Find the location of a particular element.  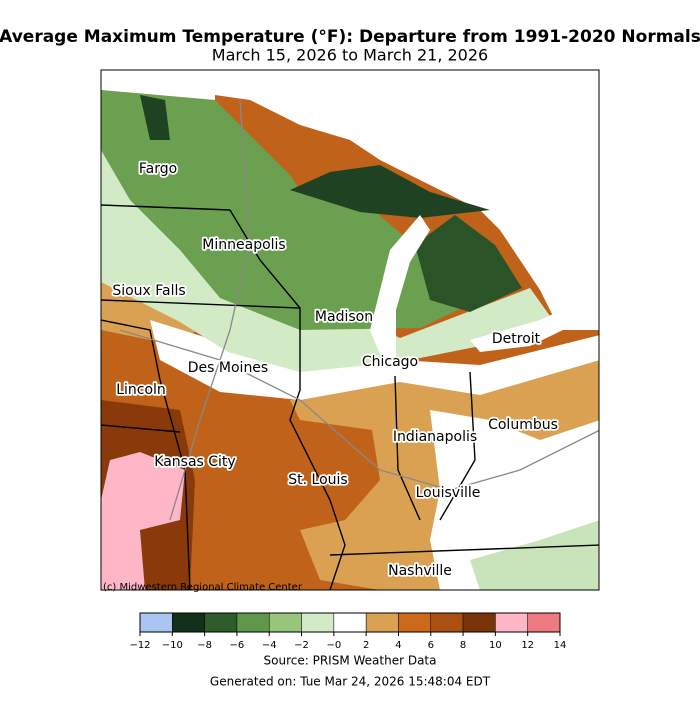

city-label: Detroit is located at coordinates (516, 339).